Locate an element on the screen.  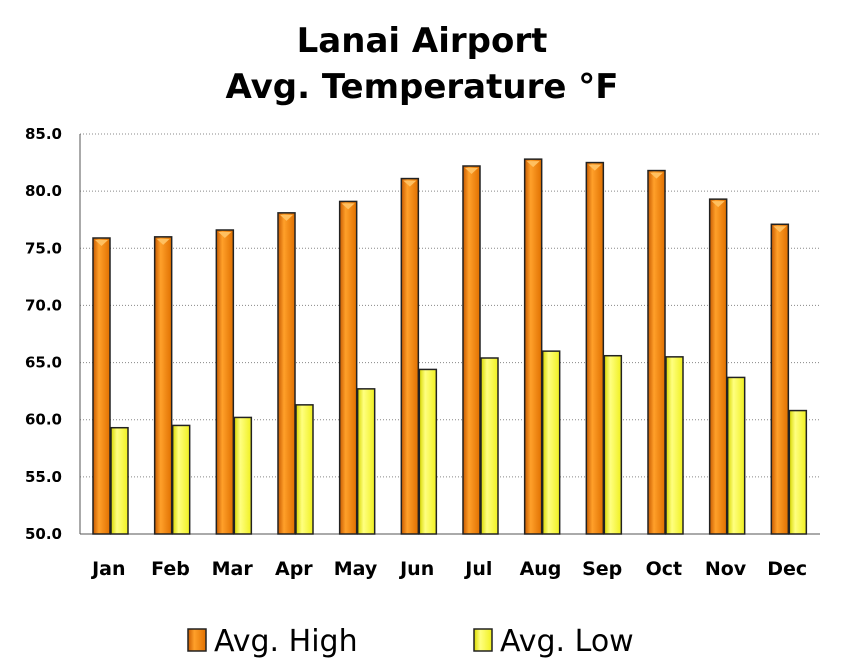
y-tick-label: 65.0 is located at coordinates (43, 363).